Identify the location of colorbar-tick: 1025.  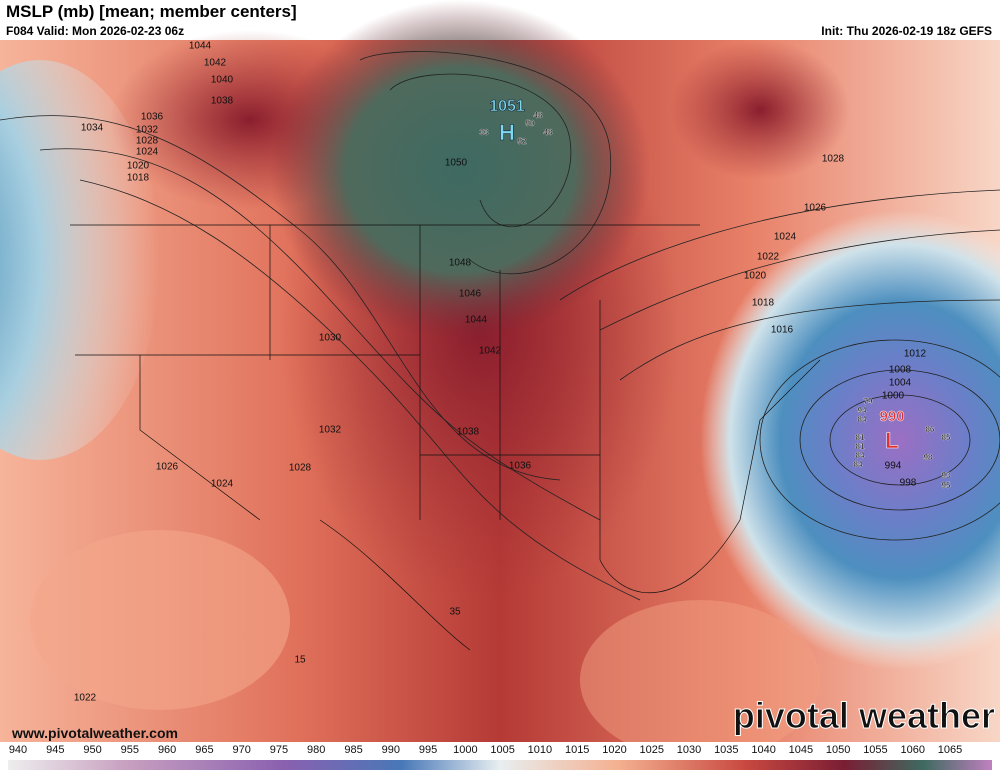
(652, 750).